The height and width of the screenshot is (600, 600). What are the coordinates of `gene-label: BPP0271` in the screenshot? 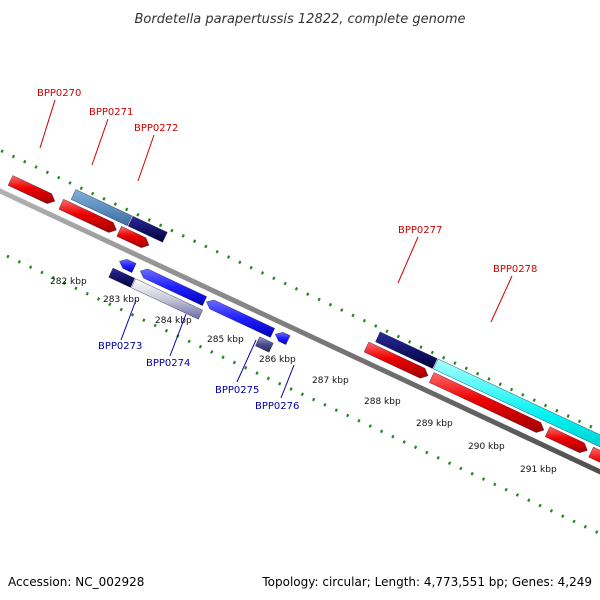 It's located at (111, 112).